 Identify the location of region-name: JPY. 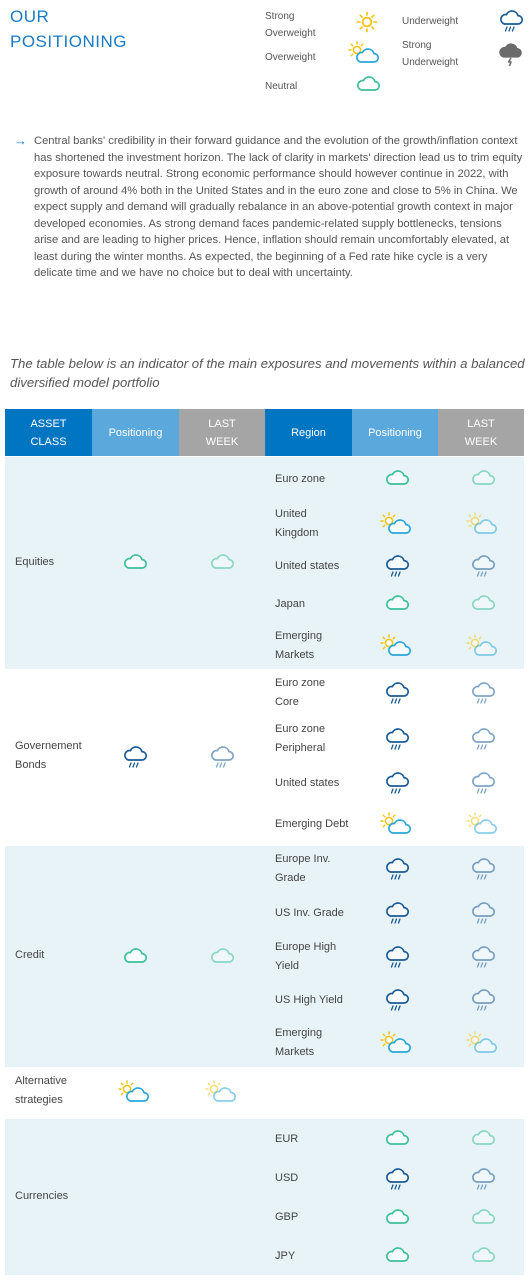
(285, 1256).